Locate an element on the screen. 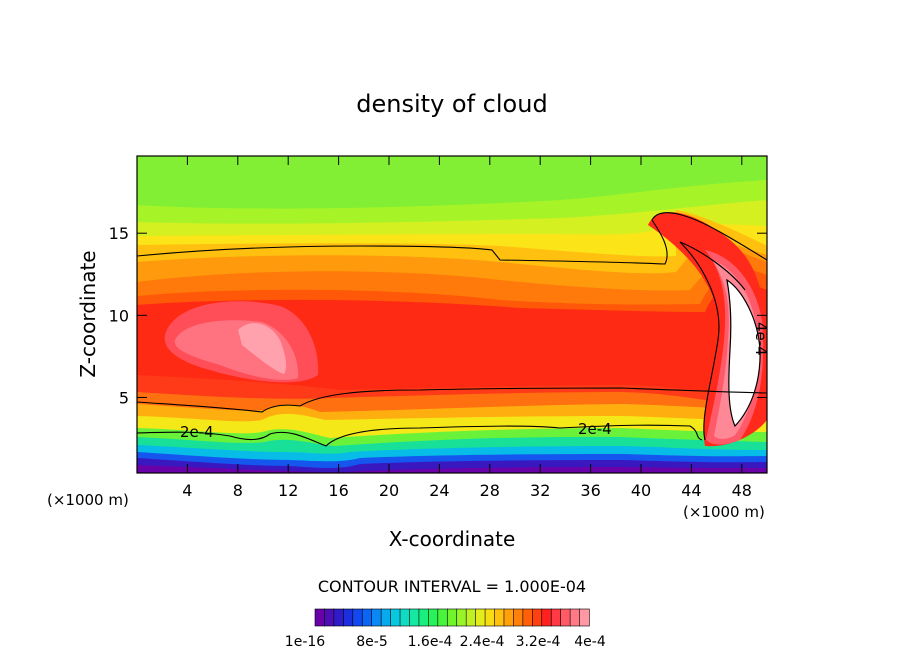 Image resolution: width=904 pixels, height=654 pixels. contour-plume is located at coordinates (712, 341).